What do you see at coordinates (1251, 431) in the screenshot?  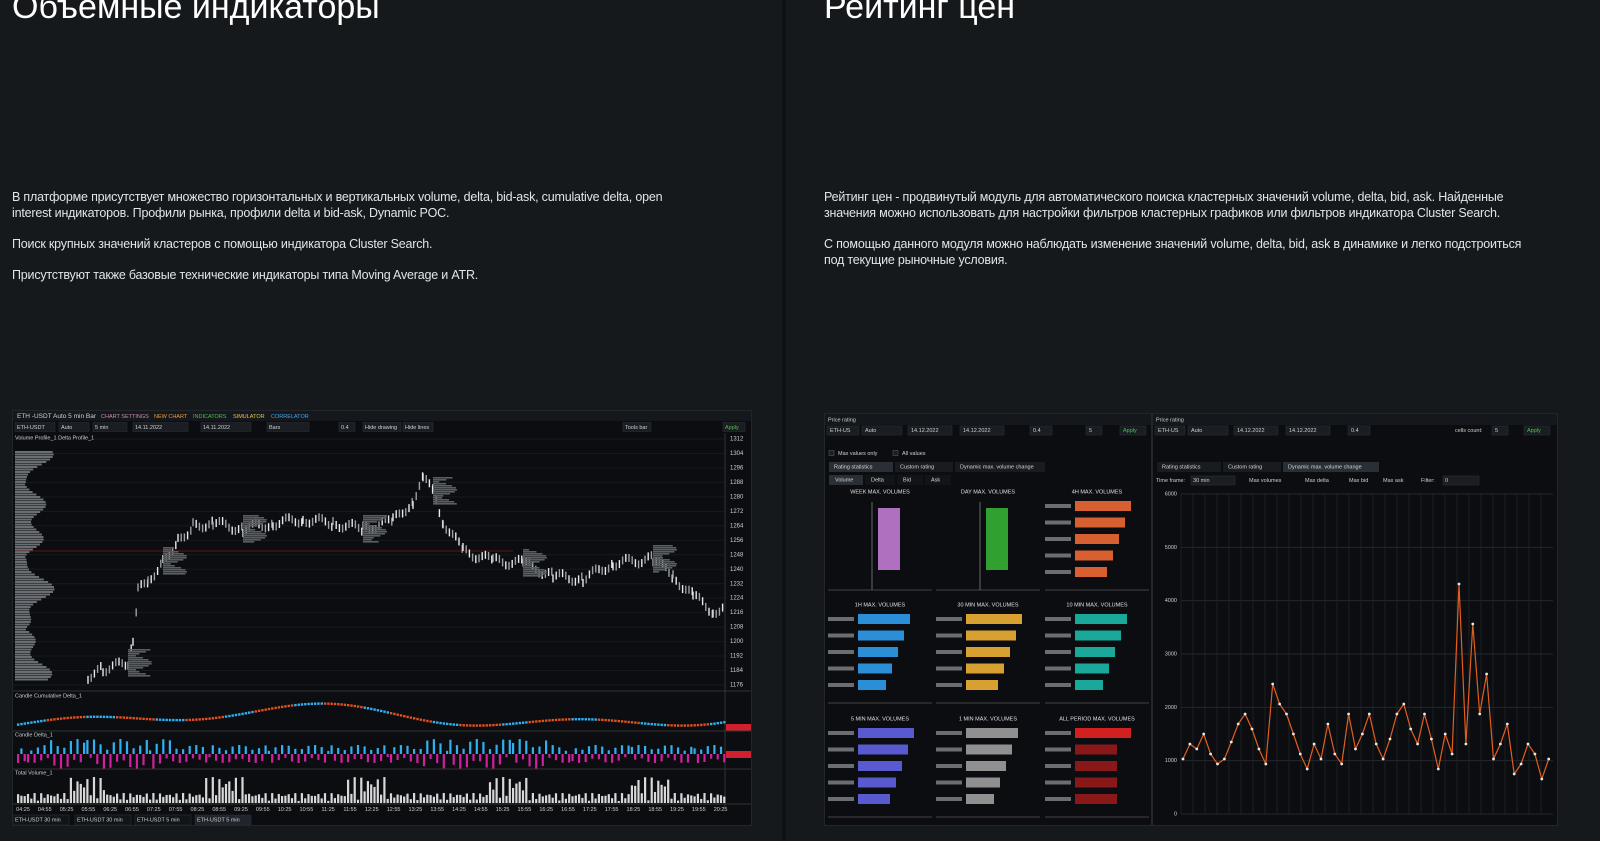 I see `label: 14.12.2022` at bounding box center [1251, 431].